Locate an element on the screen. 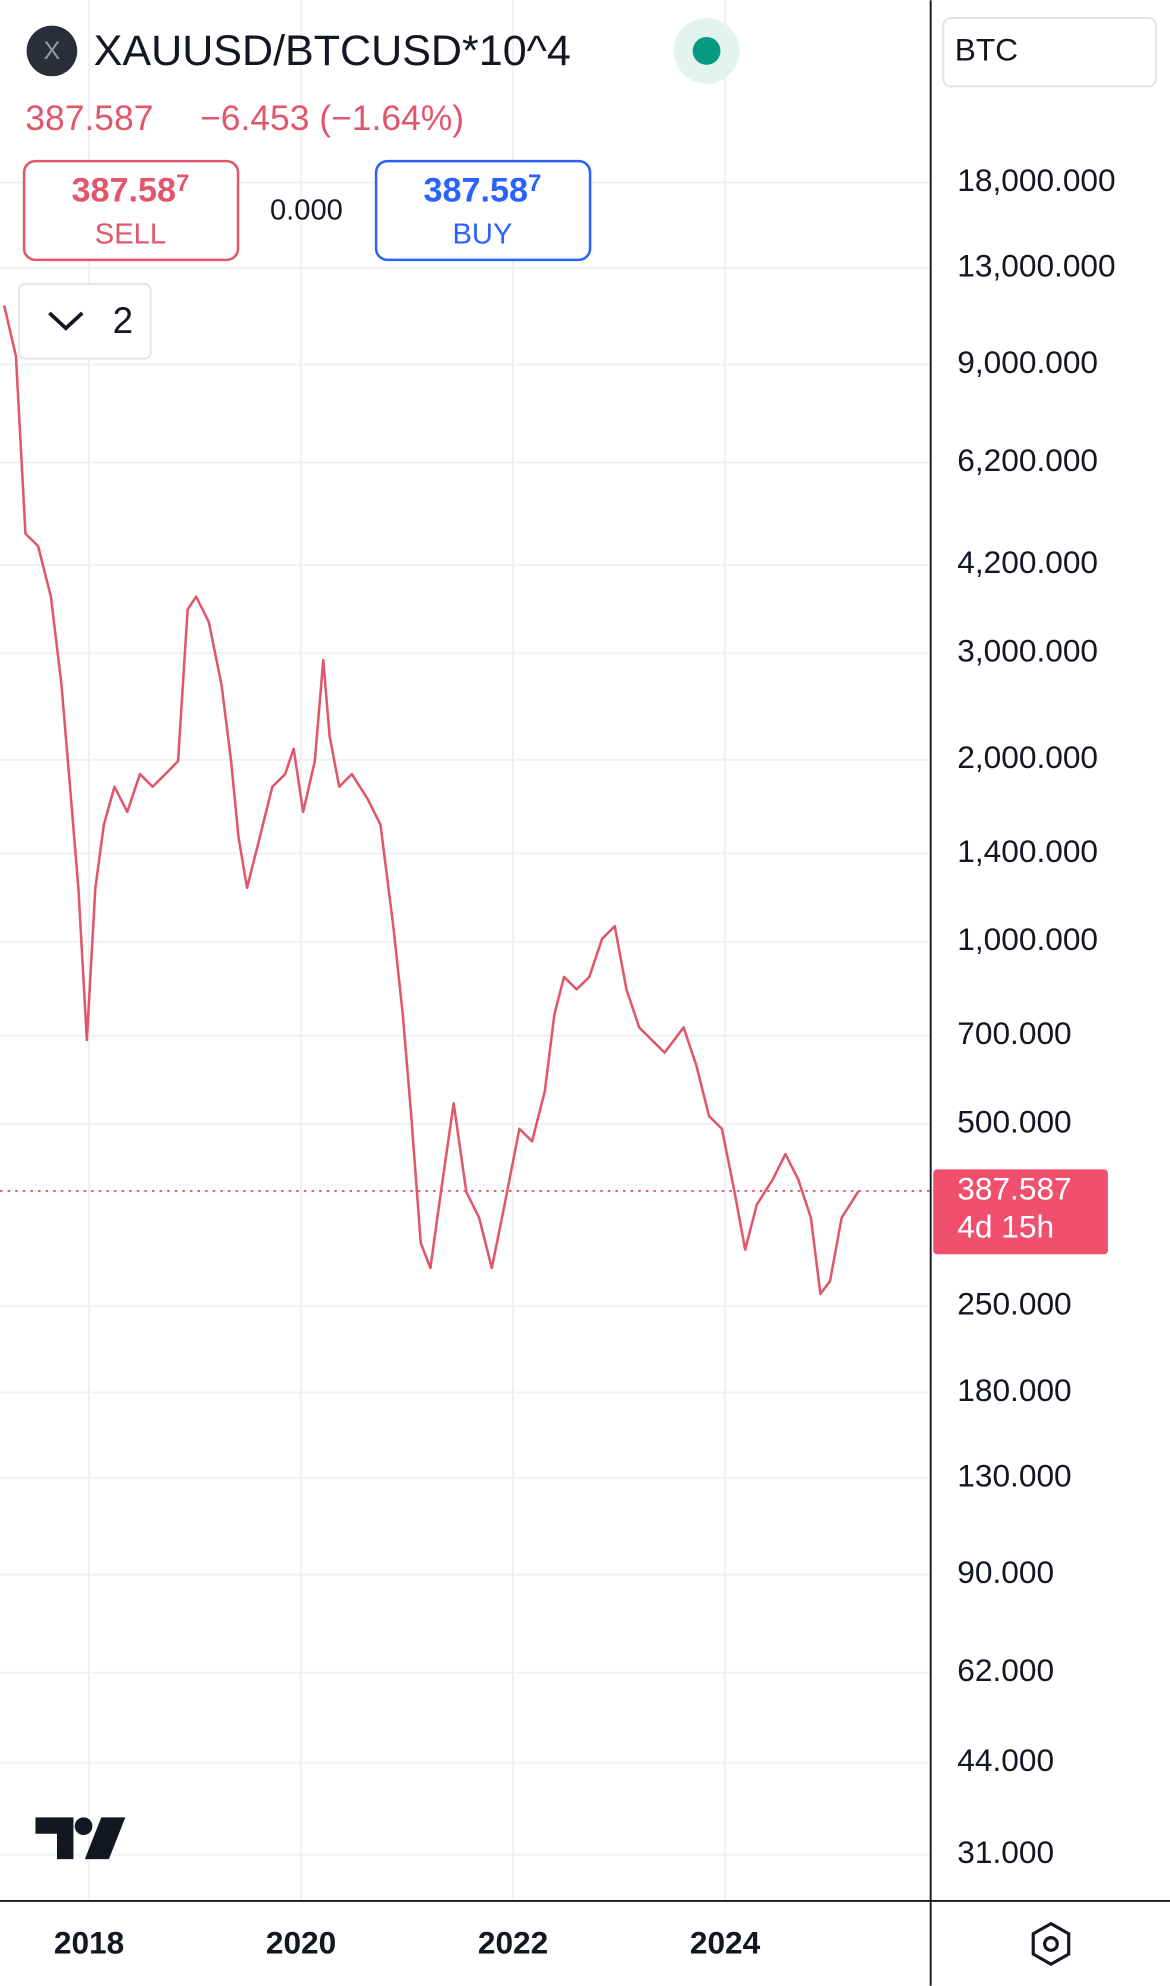  settings-button is located at coordinates (1051, 1944).